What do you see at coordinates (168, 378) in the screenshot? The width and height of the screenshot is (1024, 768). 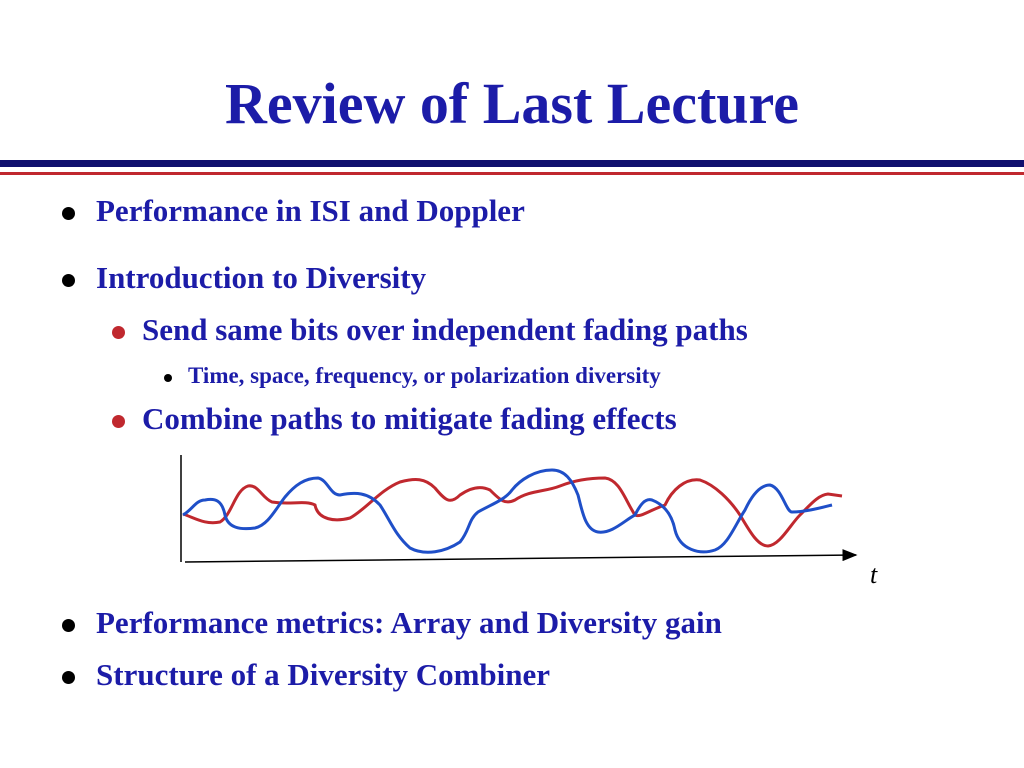 I see `sub-sub-bullet` at bounding box center [168, 378].